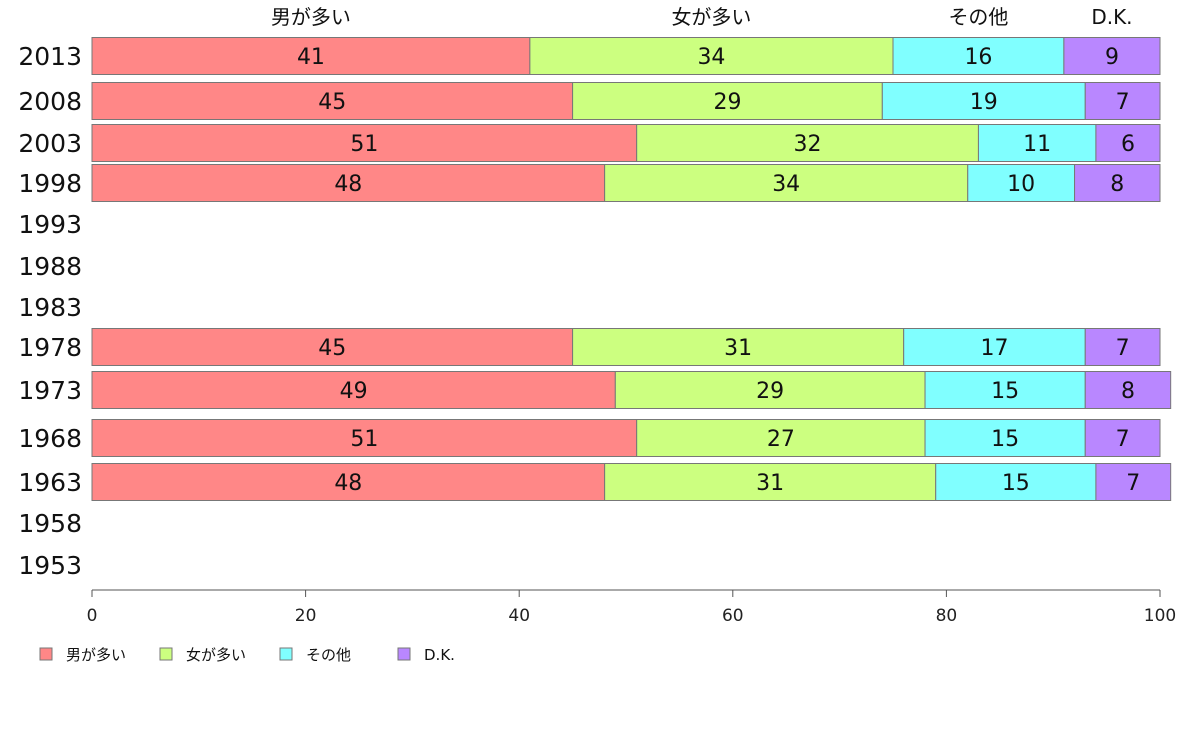  Describe the element at coordinates (50, 224) in the screenshot. I see `year-label-1993: 1993` at that location.